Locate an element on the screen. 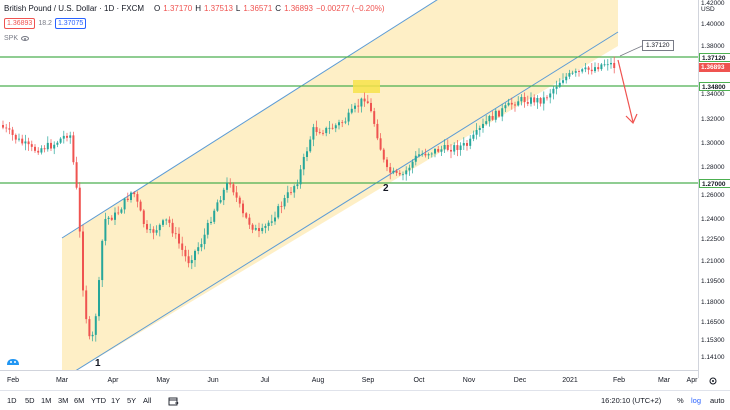  settings-gear-icon is located at coordinates (713, 381).